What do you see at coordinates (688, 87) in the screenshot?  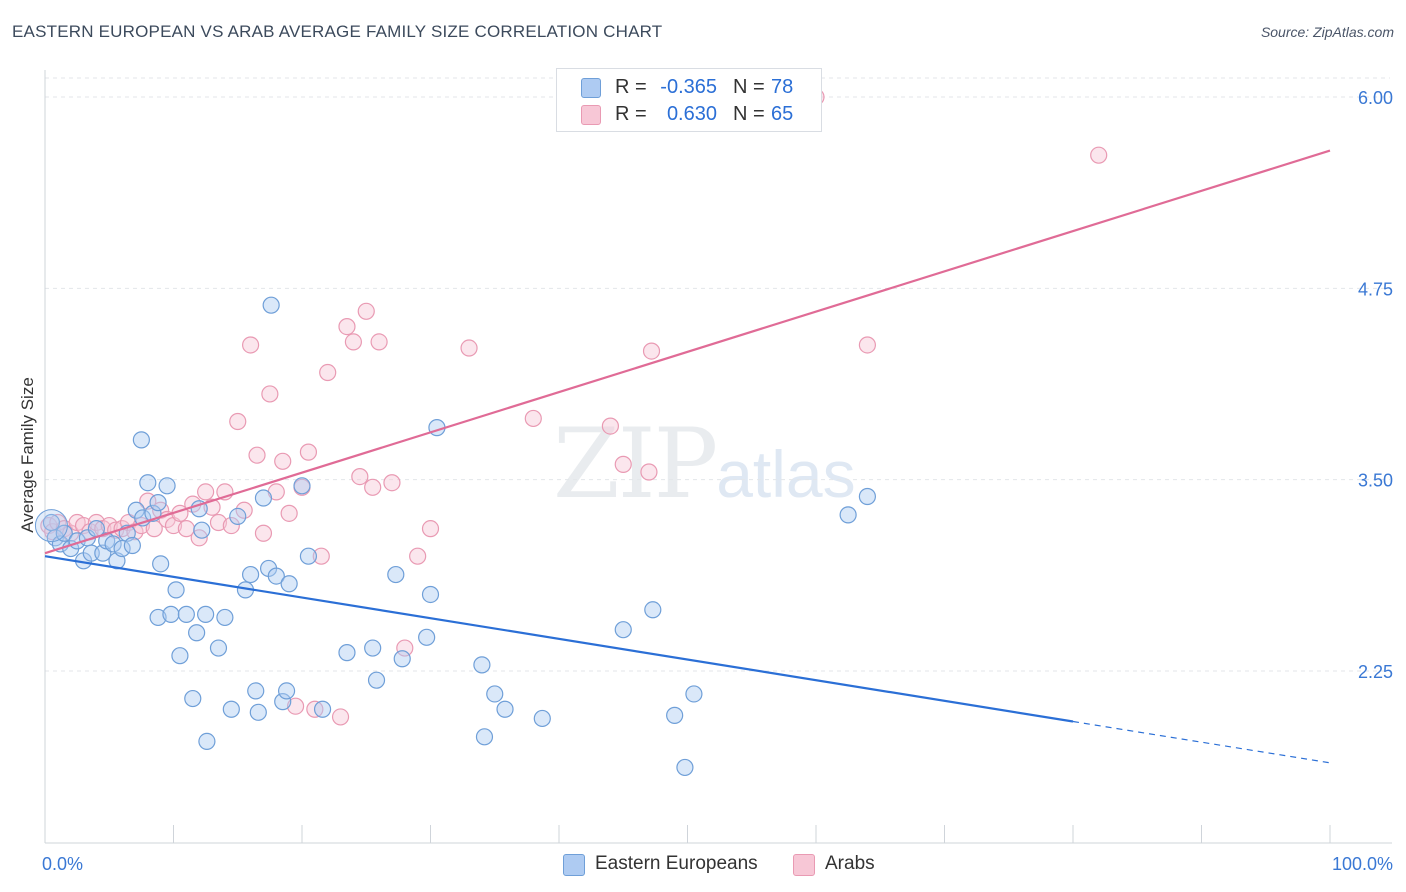 I see `r-value: -0.365` at bounding box center [688, 87].